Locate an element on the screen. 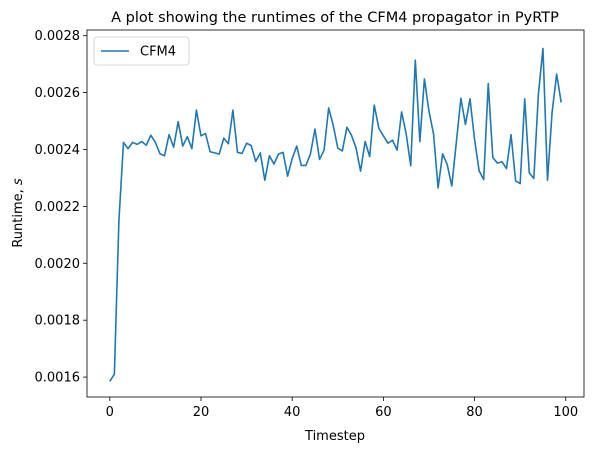 Image resolution: width=606 pixels, height=453 pixels. y-axis-label: Runtime, s is located at coordinates (18, 213).